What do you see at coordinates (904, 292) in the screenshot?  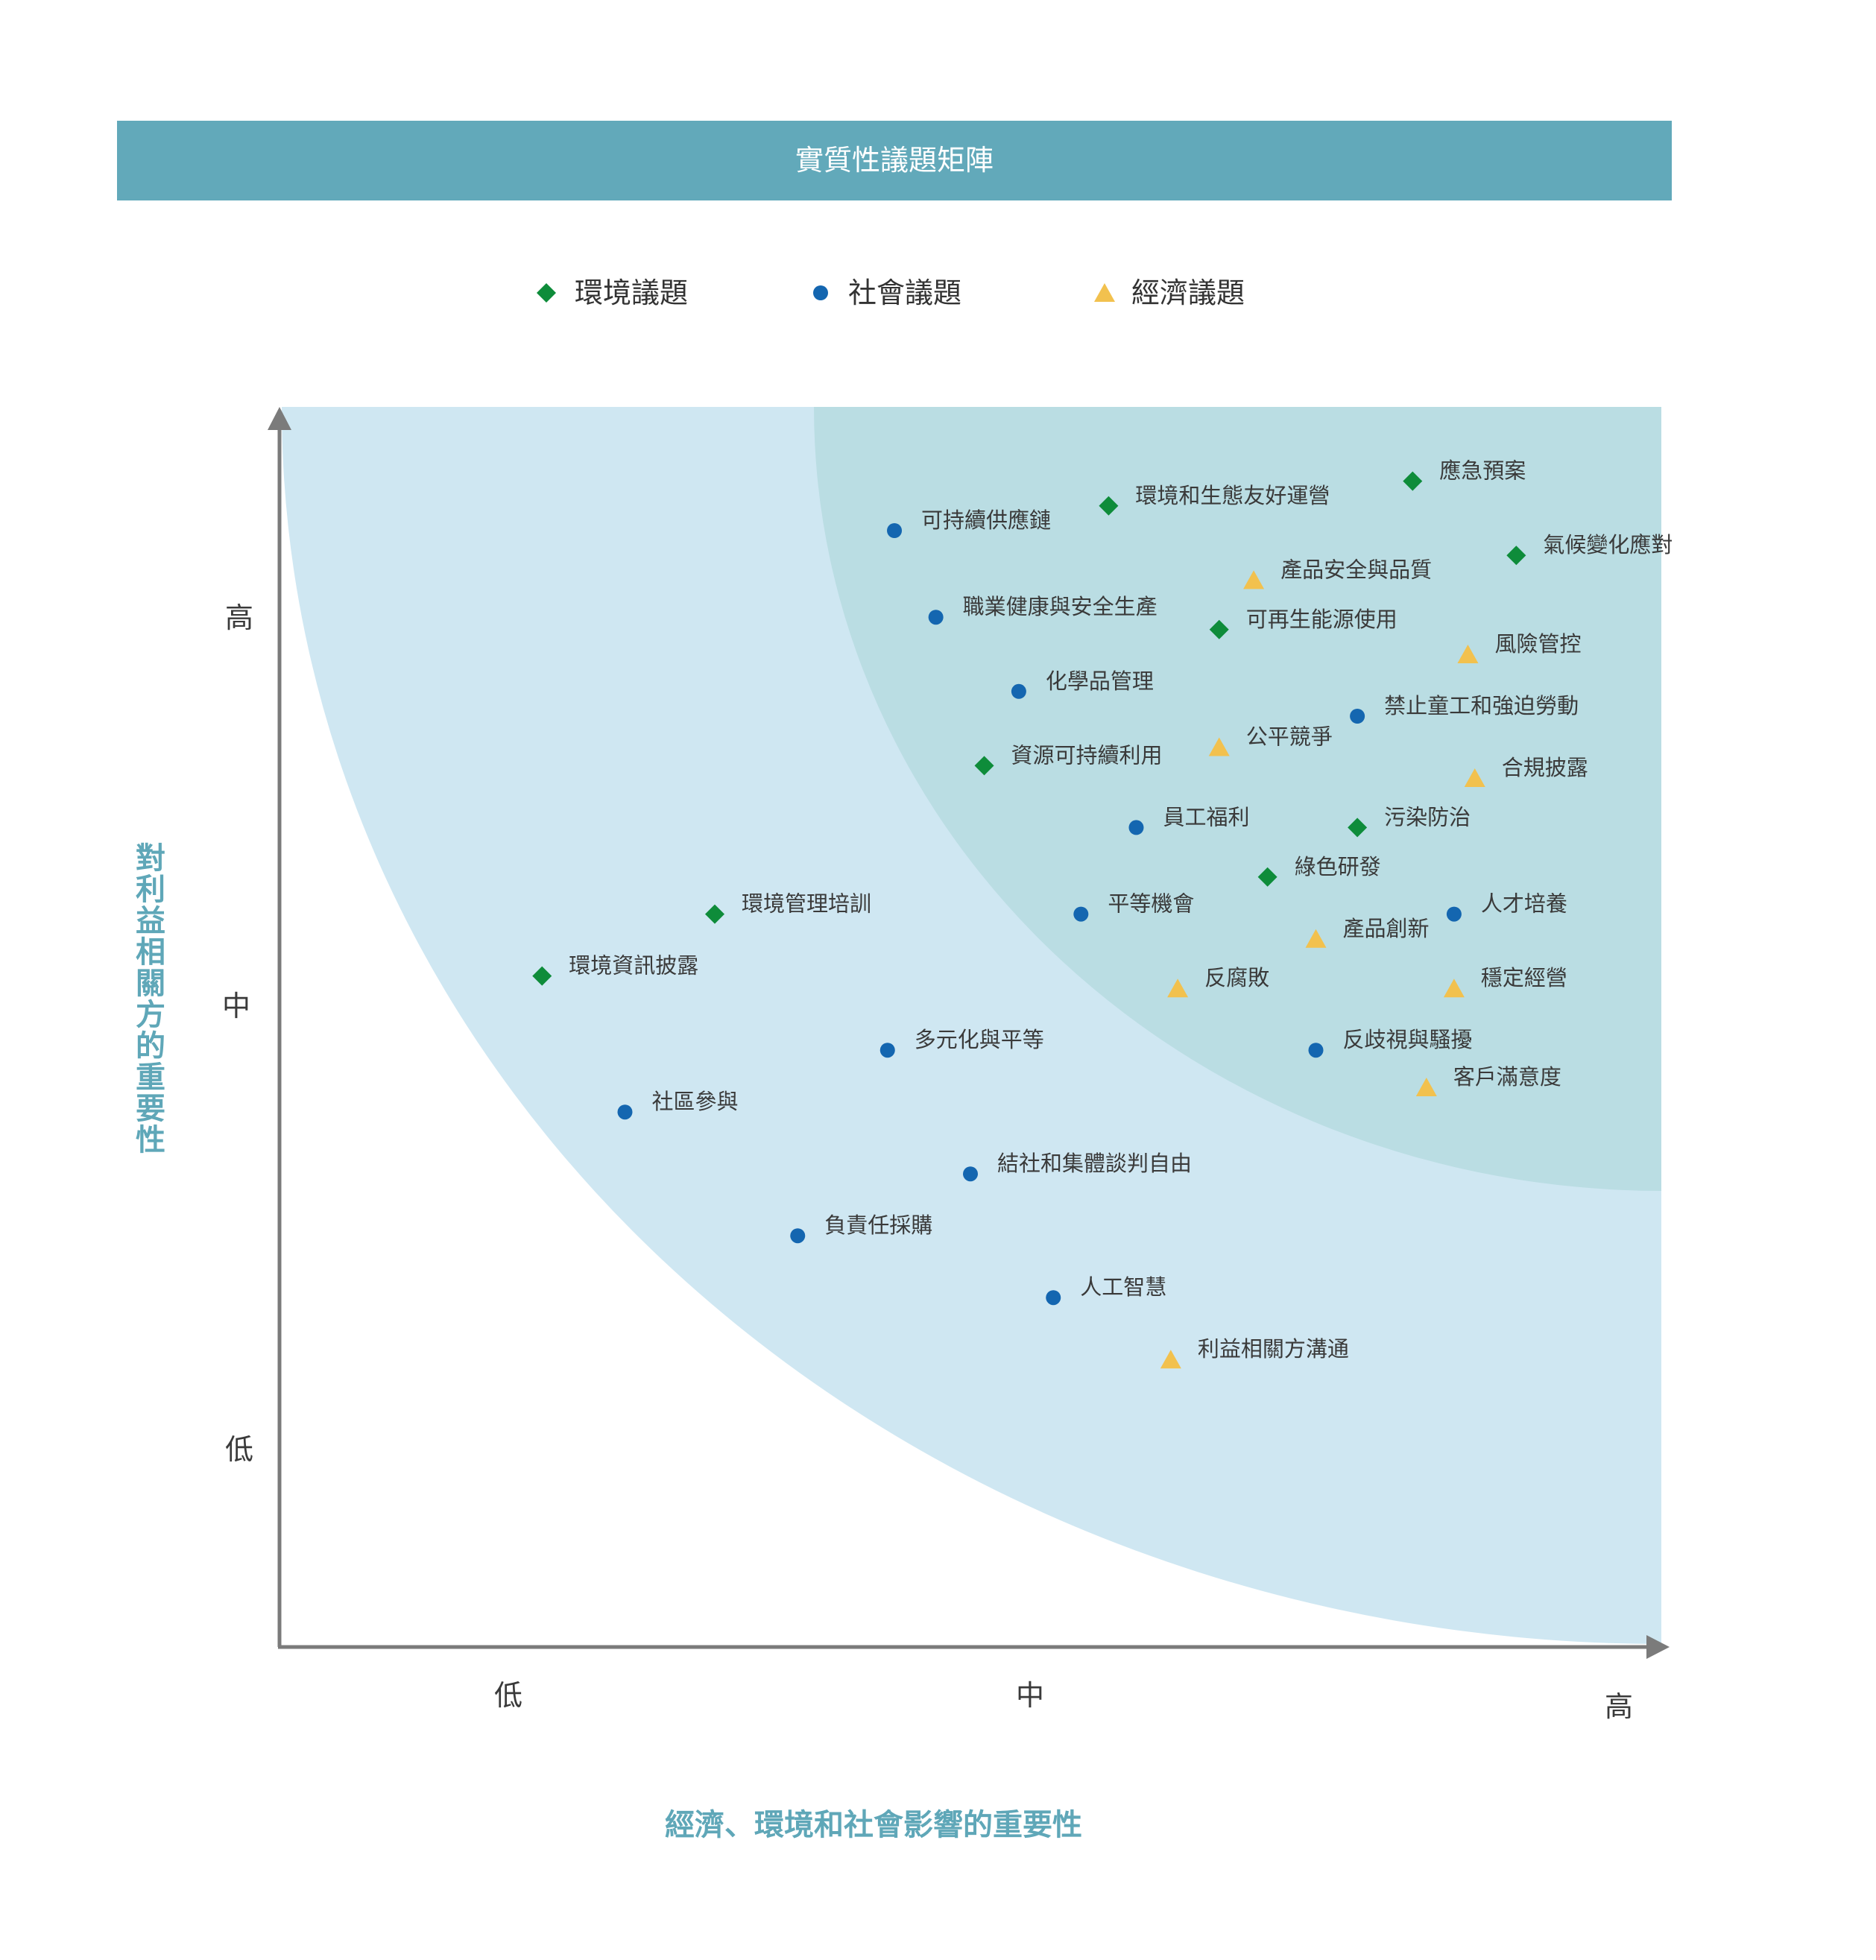 I see `legend-social-label: 社會議題` at bounding box center [904, 292].